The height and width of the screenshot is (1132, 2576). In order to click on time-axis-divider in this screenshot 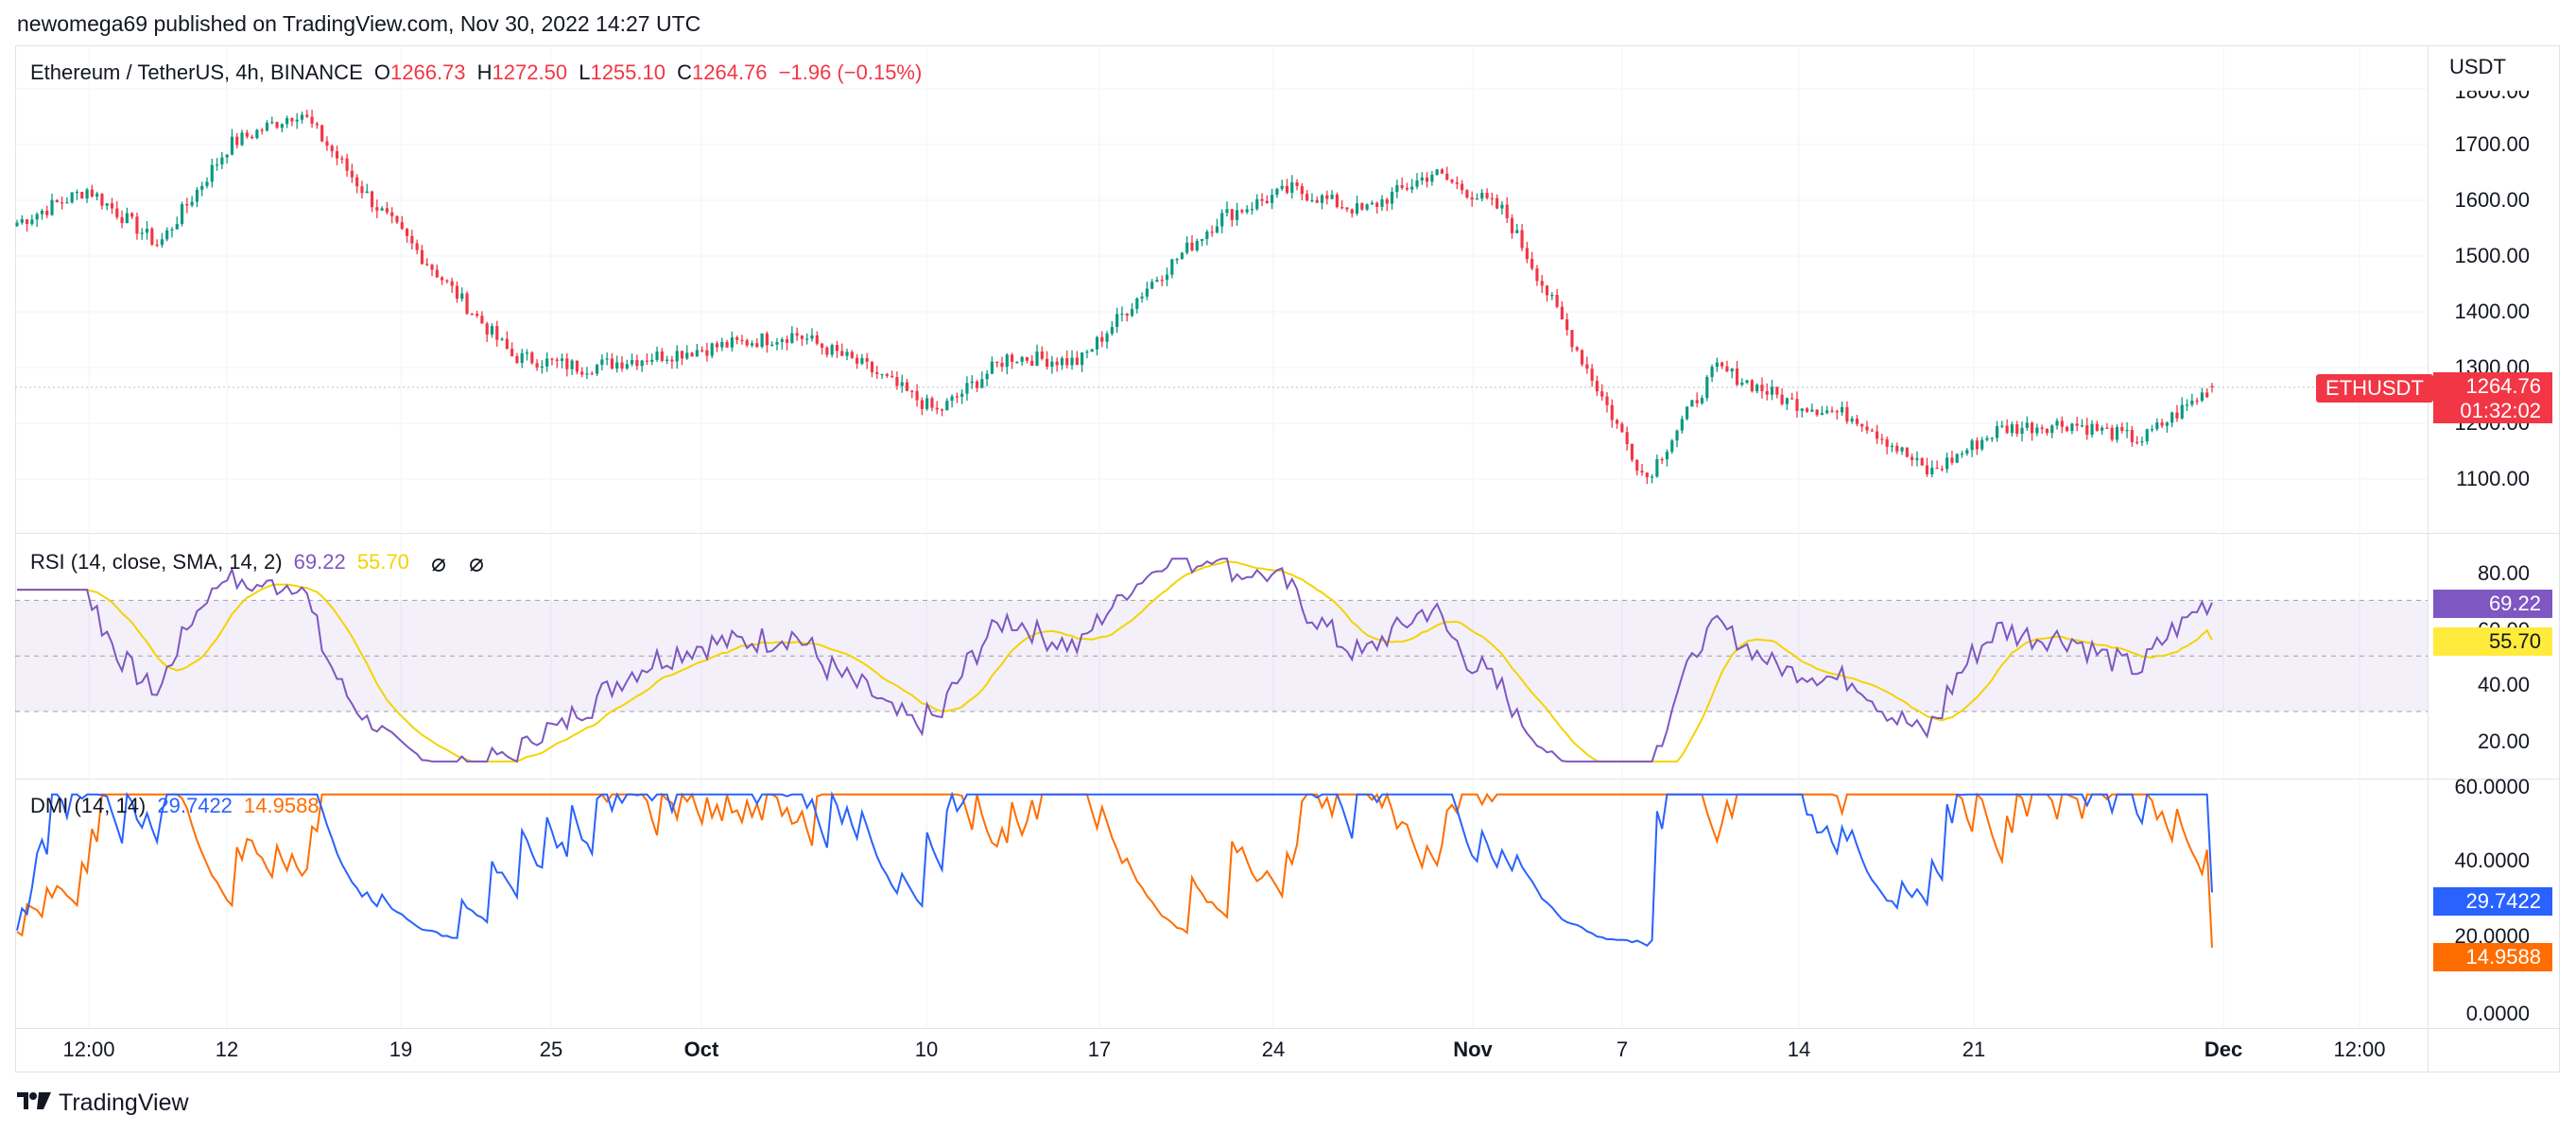, I will do `click(1288, 1028)`.